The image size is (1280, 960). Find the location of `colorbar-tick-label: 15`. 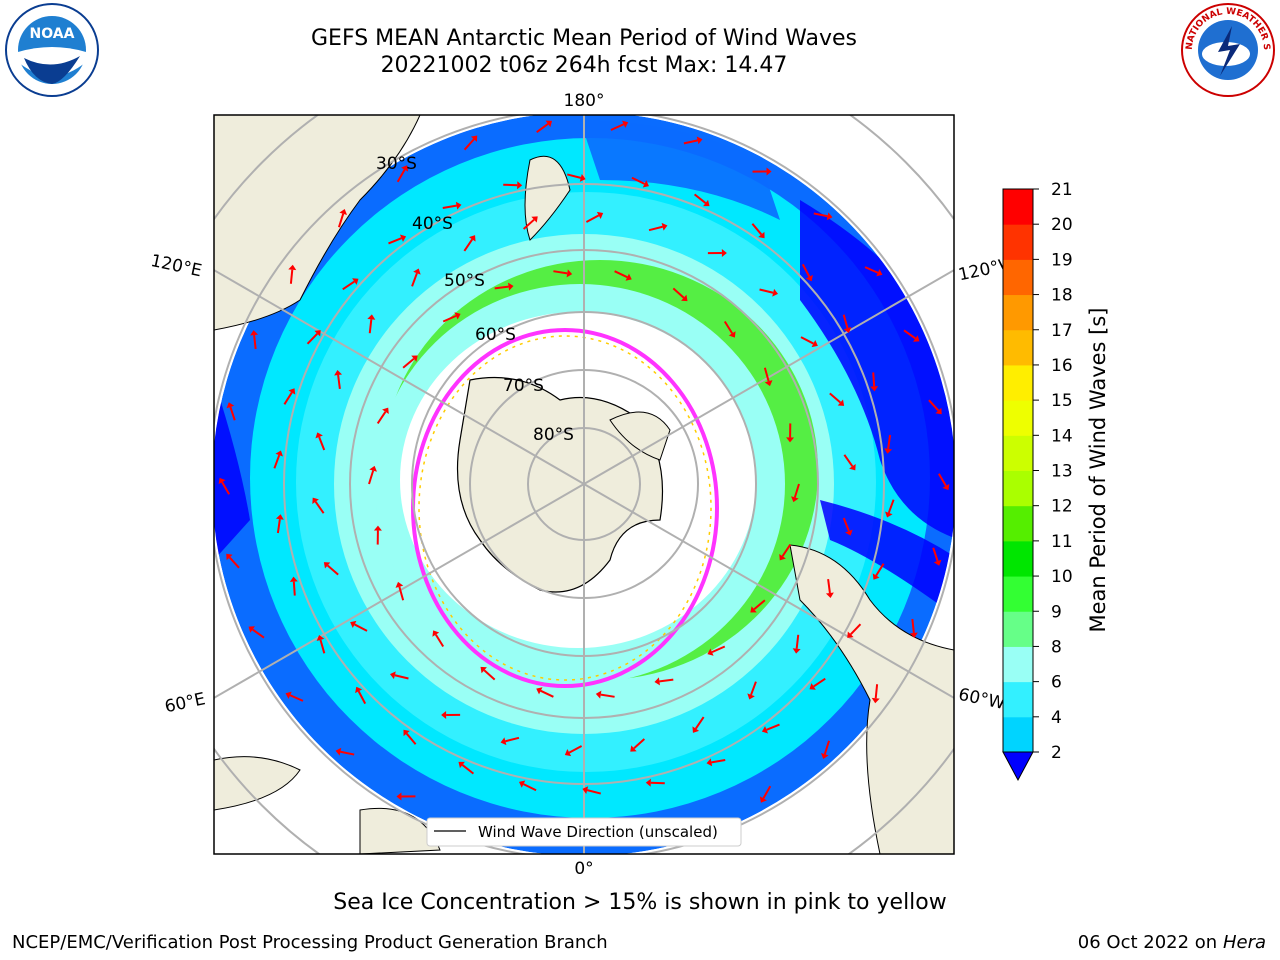

colorbar-tick-label: 15 is located at coordinates (1062, 401).